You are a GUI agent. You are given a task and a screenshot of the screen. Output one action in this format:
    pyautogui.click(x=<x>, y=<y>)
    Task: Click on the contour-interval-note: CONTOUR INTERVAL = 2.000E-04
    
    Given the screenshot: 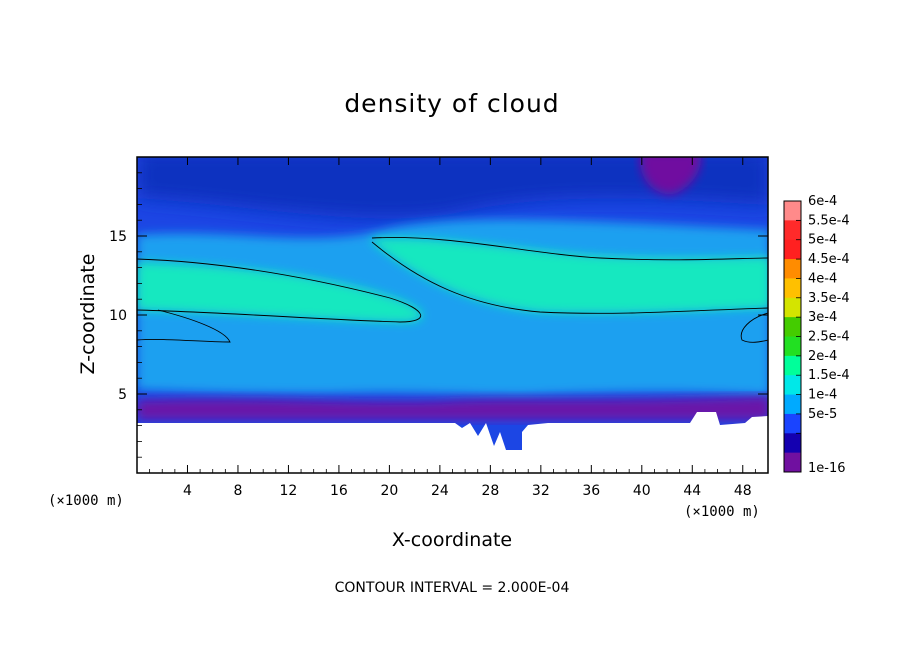 What is the action you would take?
    pyautogui.click(x=452, y=588)
    